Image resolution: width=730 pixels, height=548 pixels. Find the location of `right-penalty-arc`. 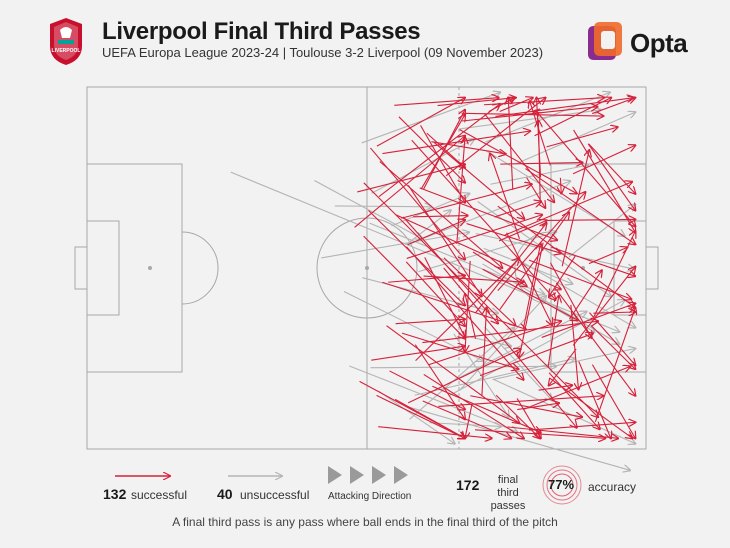

right-penalty-arc is located at coordinates (533, 268).